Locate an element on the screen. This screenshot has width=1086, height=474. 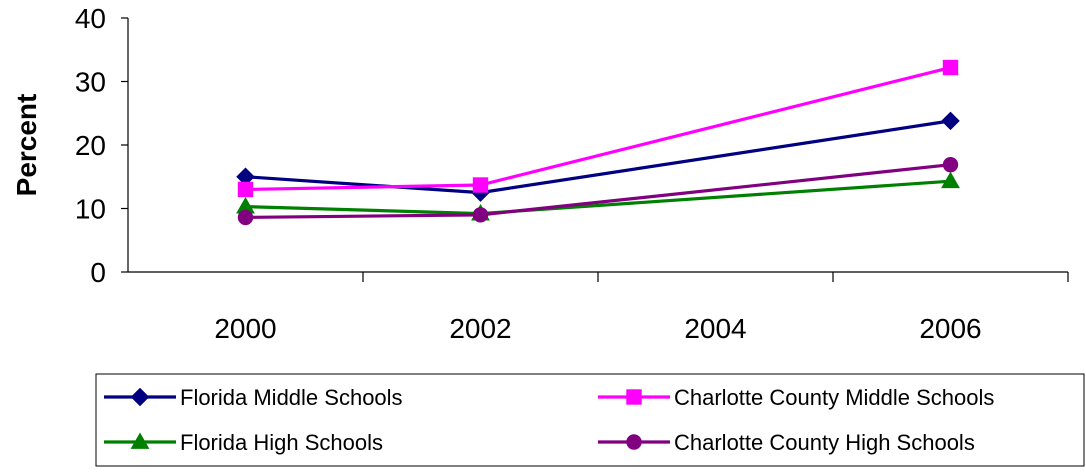
legend-label: Charlotte County High Schools is located at coordinates (824, 442).